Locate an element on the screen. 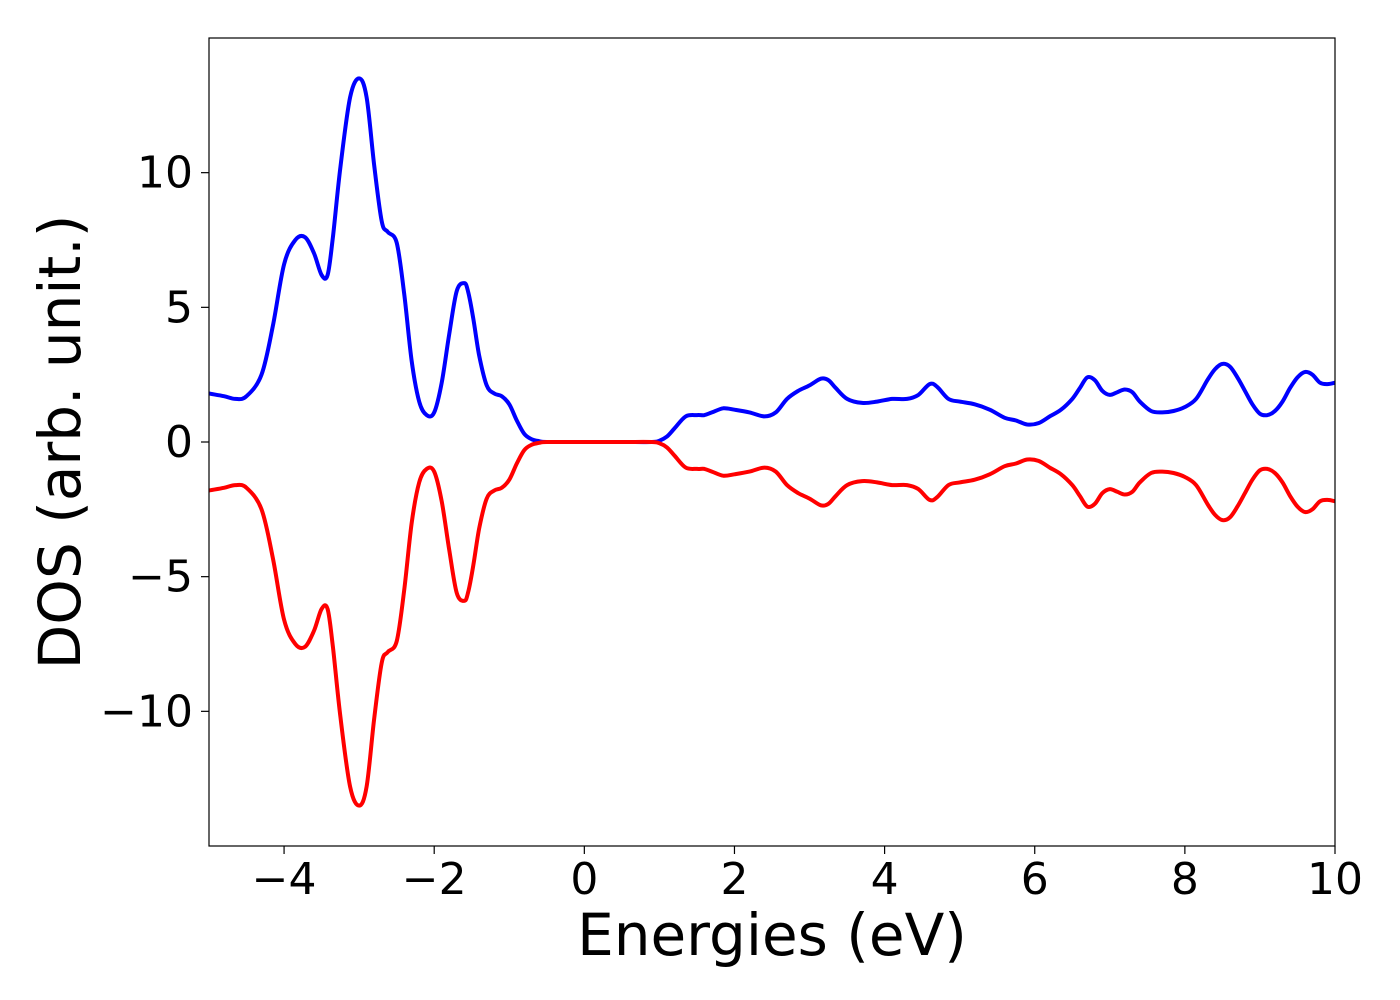  y-tick-label: −10 is located at coordinates (146, 711).